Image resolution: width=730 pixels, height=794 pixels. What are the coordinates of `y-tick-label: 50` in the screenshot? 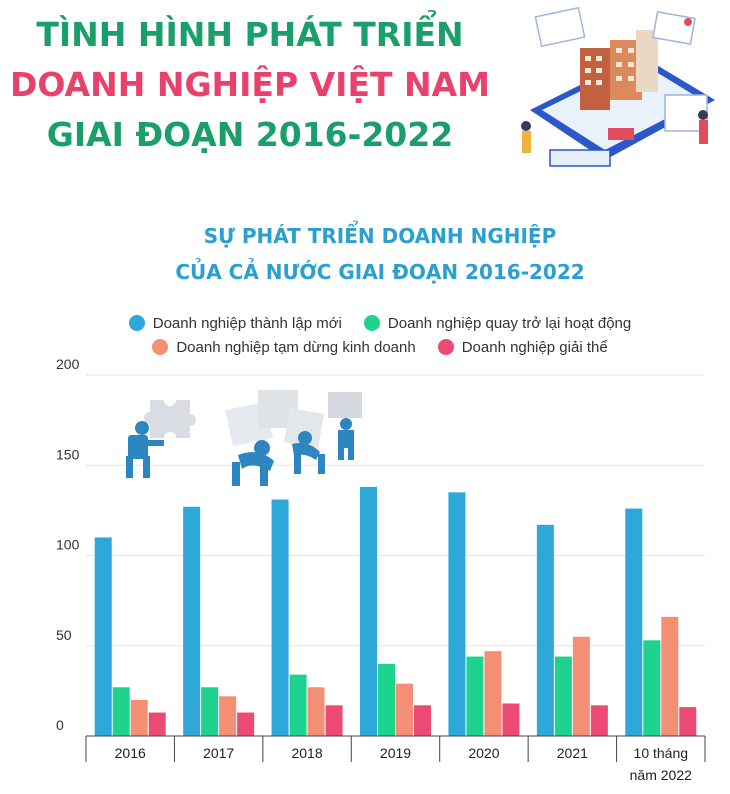 It's located at (64, 635).